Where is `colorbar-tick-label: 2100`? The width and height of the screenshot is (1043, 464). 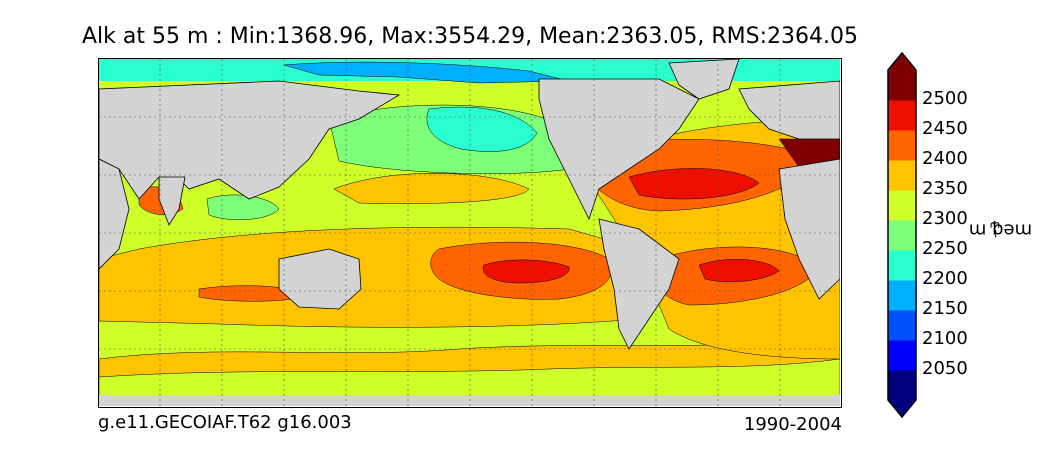
colorbar-tick-label: 2100 is located at coordinates (945, 338).